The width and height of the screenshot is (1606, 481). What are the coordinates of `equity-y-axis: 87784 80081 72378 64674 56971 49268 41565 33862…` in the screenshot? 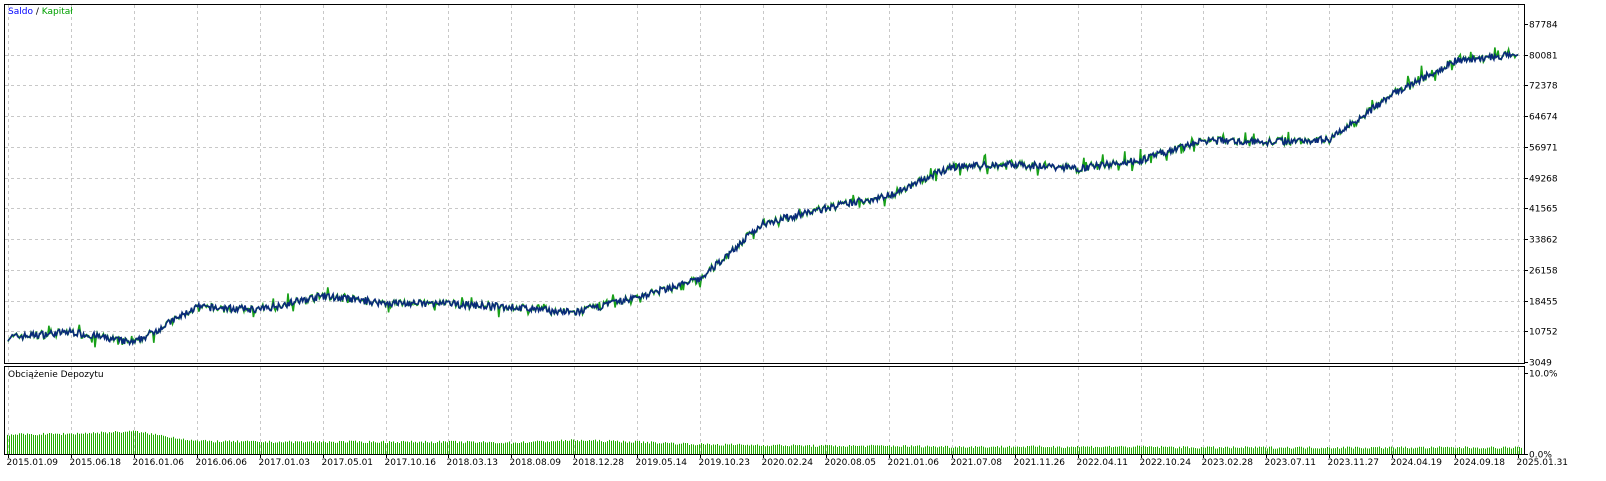 It's located at (1541, 195).